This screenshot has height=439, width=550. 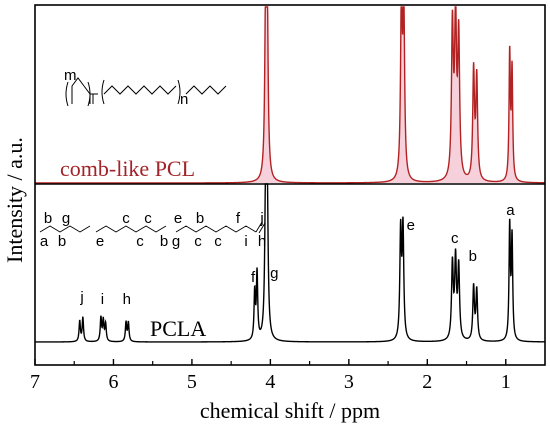 I want to click on pcla-structure-letter-bottom: i, so click(x=245, y=241).